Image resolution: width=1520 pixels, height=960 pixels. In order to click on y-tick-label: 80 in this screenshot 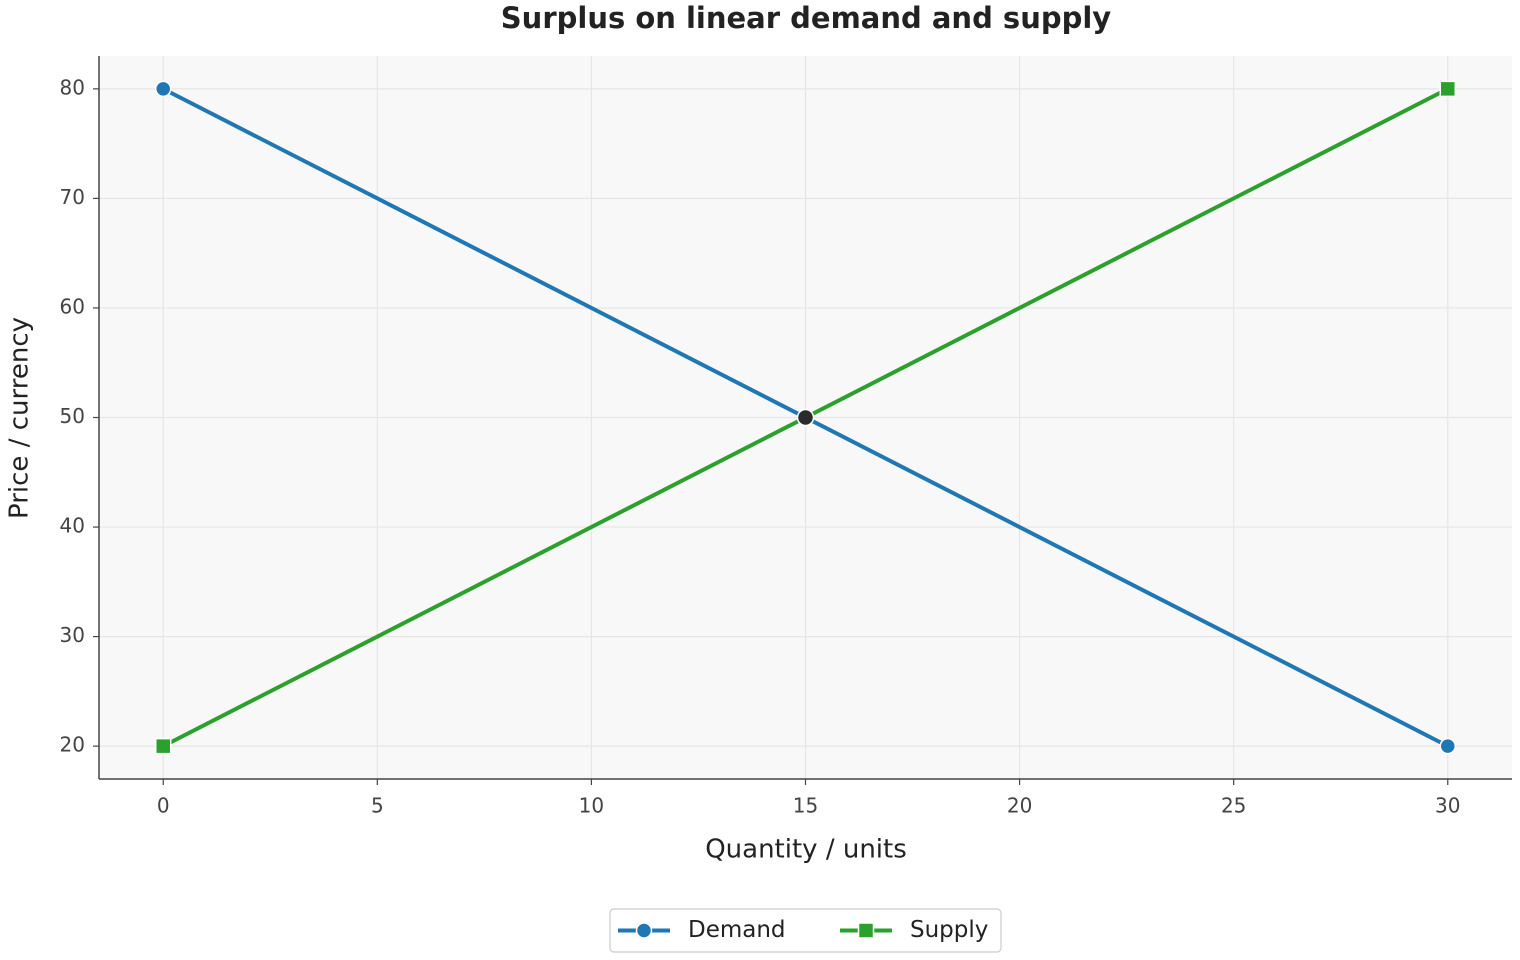, I will do `click(72, 87)`.